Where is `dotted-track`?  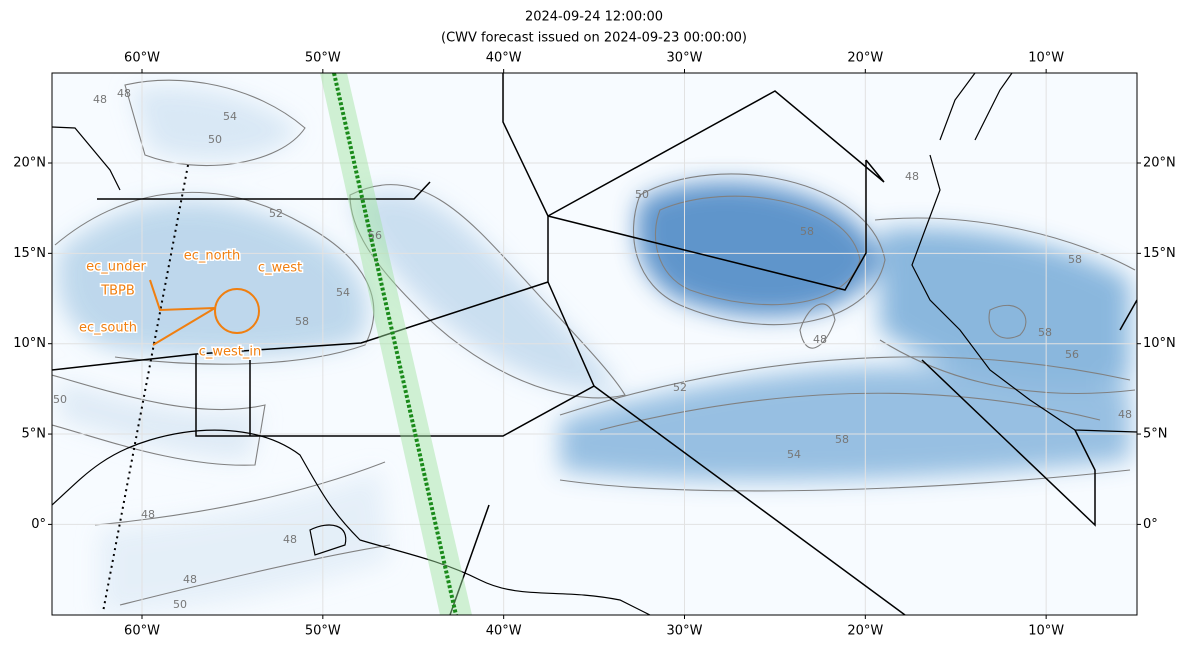
dotted-track is located at coordinates (145, 388).